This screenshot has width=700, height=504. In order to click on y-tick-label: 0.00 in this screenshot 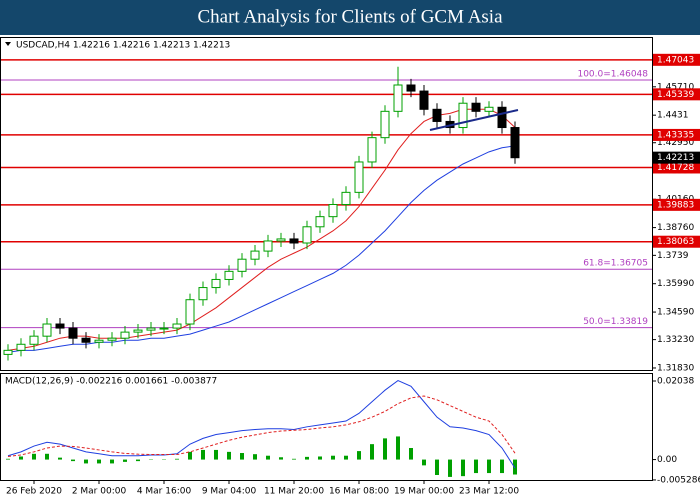, I will do `click(667, 460)`.